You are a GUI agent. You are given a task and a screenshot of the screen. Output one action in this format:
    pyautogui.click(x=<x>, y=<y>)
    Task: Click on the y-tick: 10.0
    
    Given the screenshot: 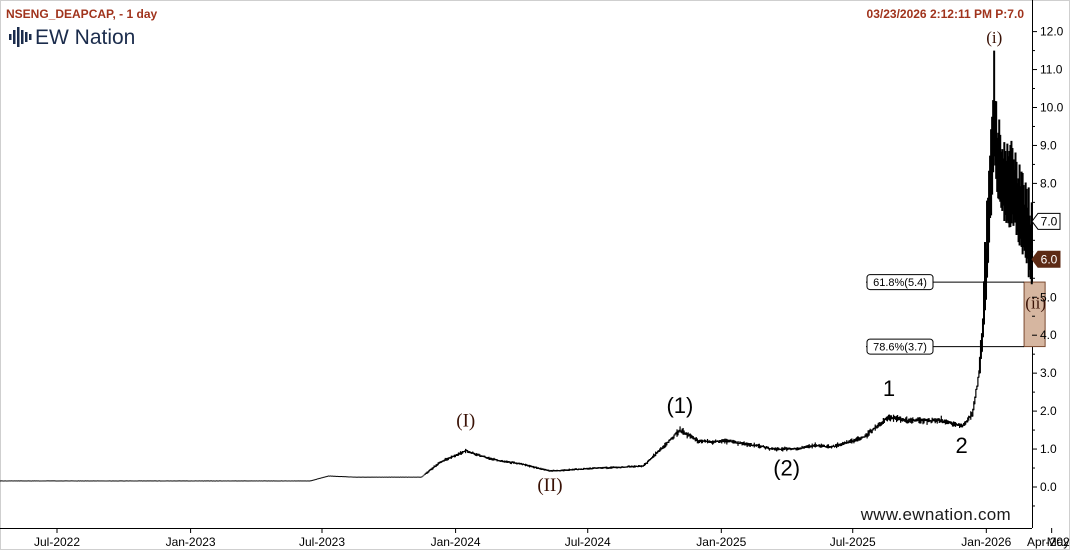 What is the action you would take?
    pyautogui.click(x=1048, y=108)
    